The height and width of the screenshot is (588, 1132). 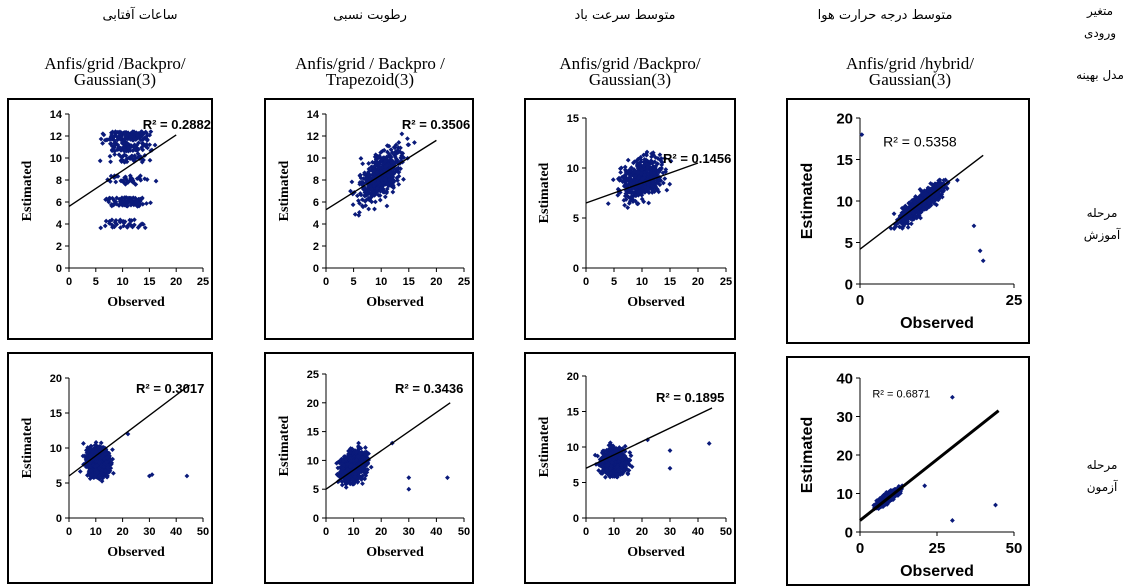 I want to click on model-label-sunshine: Anfis/grid /Backpro/ Gaussian(3), so click(x=115, y=71).